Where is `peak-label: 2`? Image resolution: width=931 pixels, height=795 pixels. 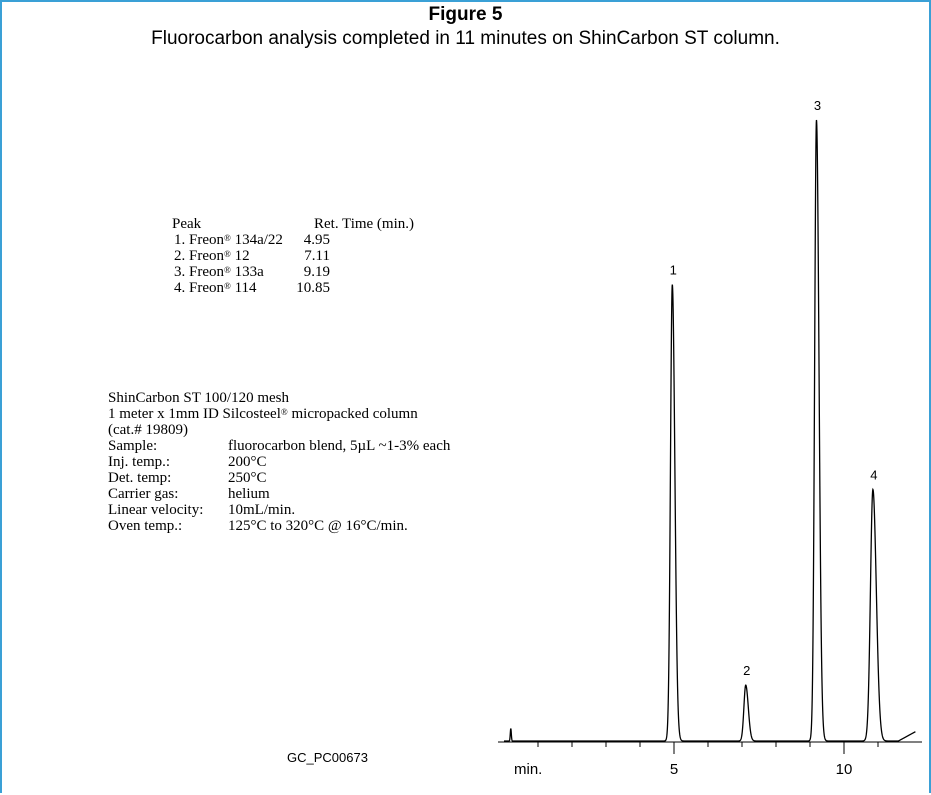 peak-label: 2 is located at coordinates (746, 670).